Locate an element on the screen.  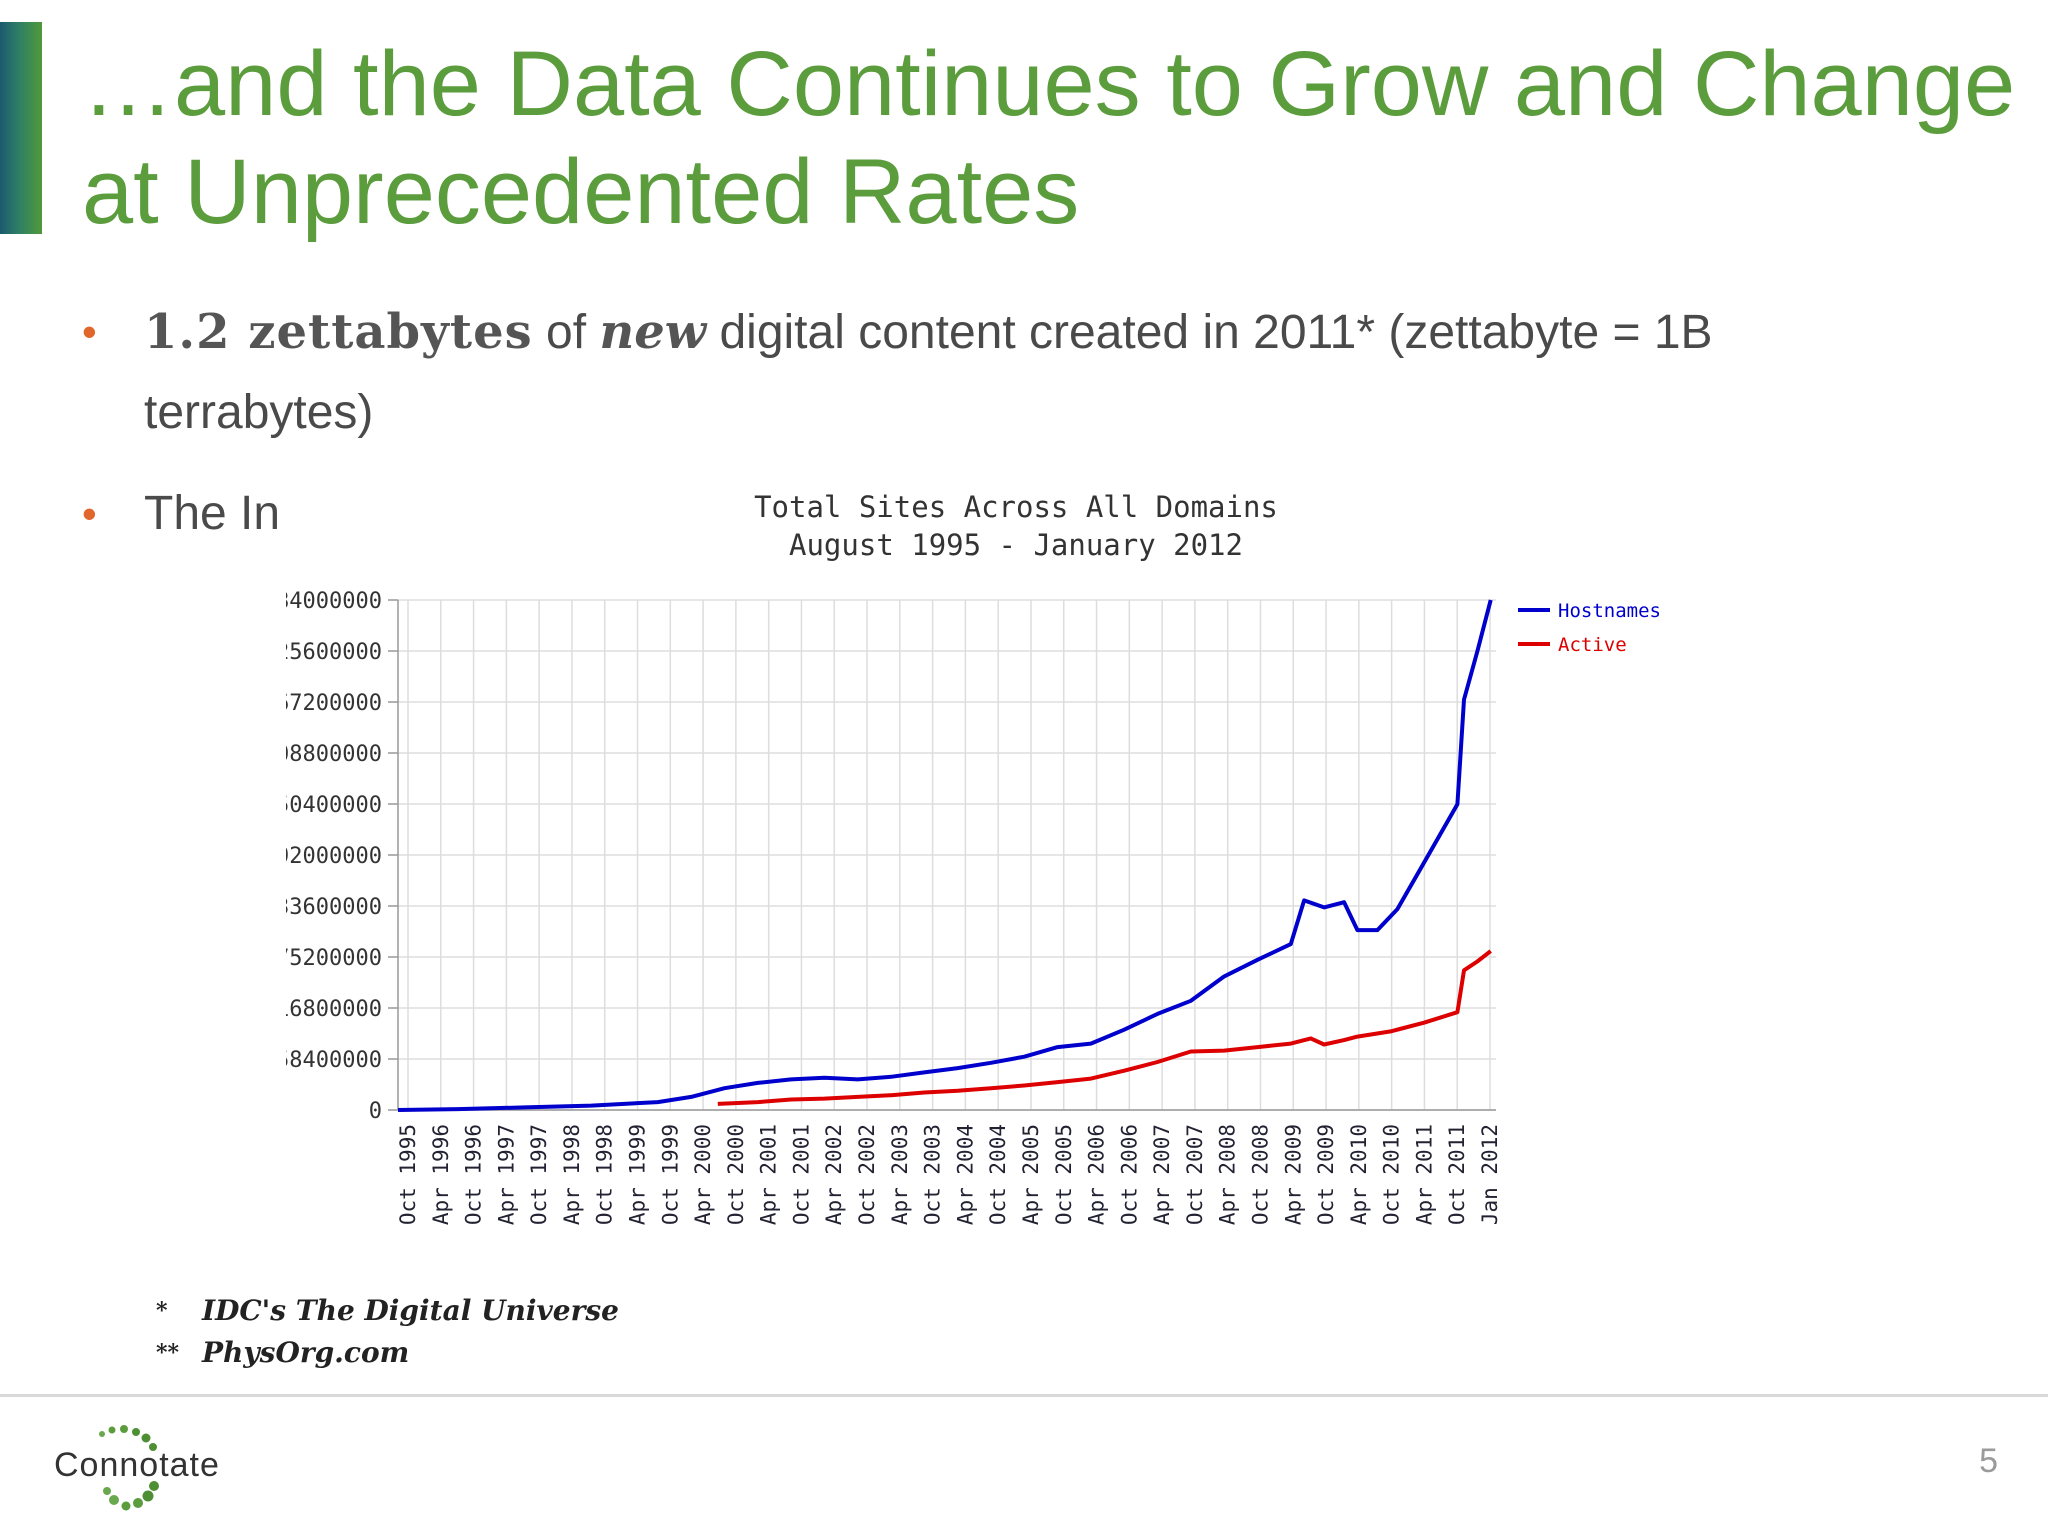
footnote-mark: * is located at coordinates (162, 1311).